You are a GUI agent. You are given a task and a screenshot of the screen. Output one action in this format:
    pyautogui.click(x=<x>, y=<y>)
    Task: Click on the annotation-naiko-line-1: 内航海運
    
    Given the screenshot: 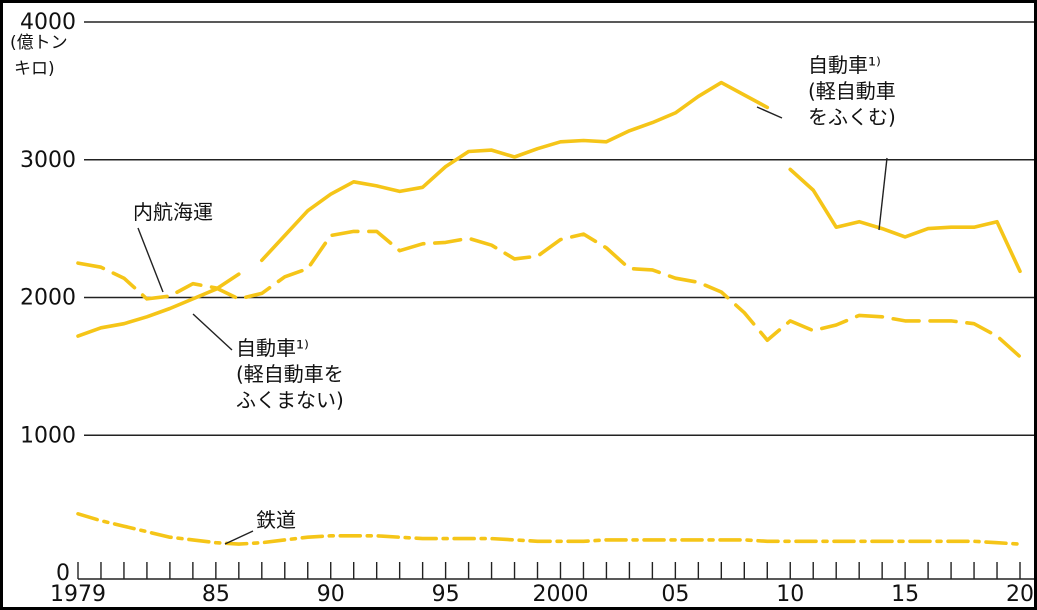 What is the action you would take?
    pyautogui.click(x=173, y=212)
    